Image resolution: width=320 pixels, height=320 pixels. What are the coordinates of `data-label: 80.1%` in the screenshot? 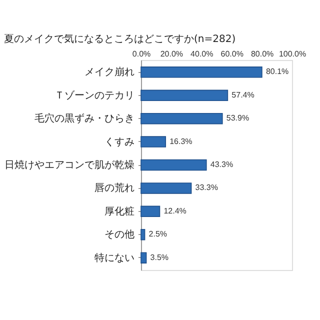 It's located at (277, 71).